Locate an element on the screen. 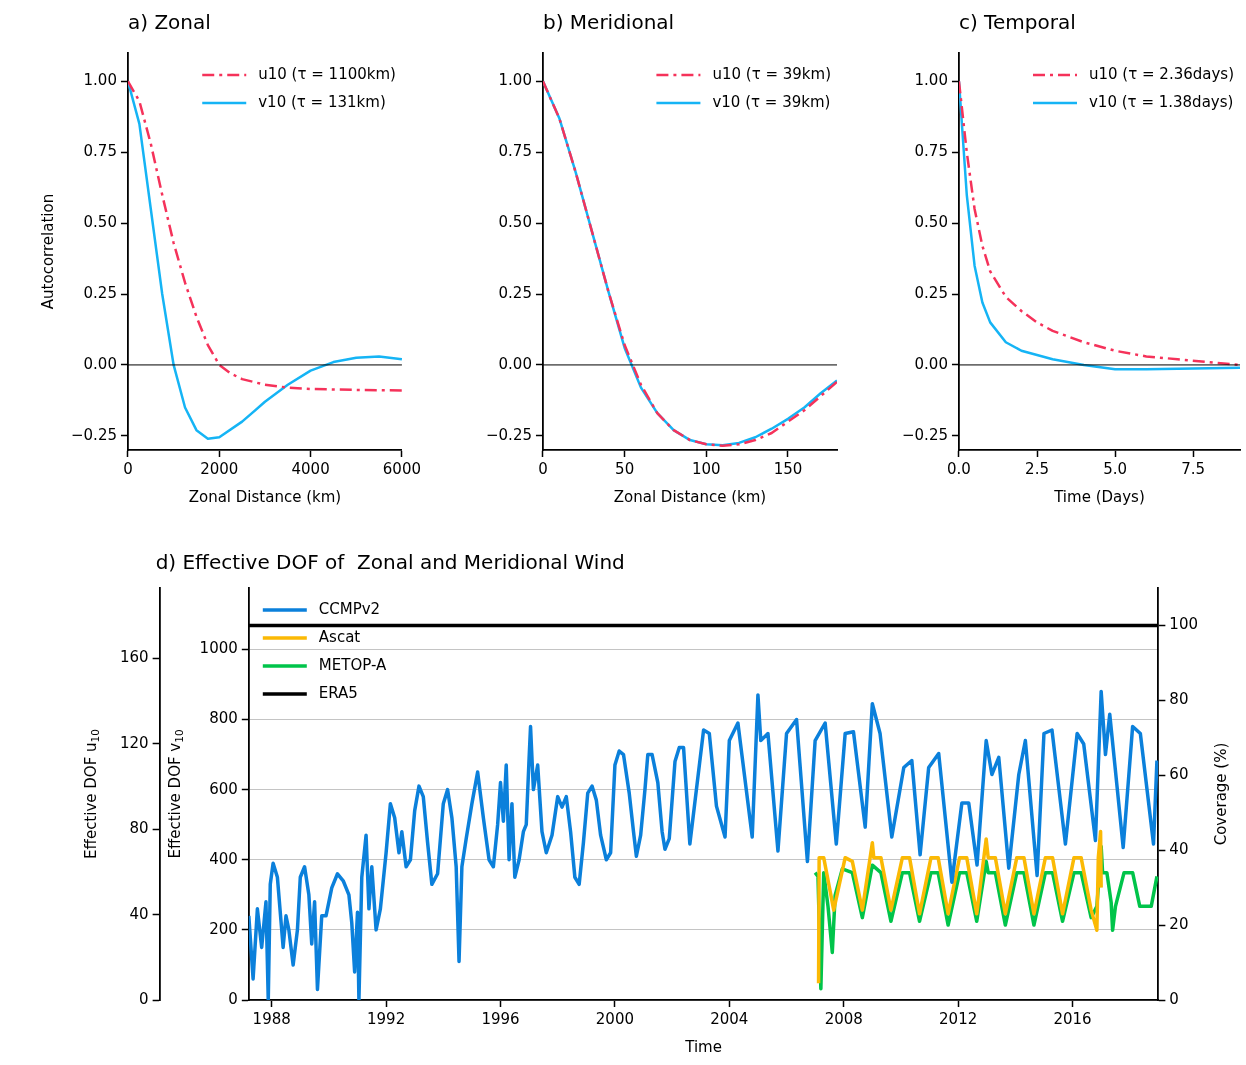 The width and height of the screenshot is (1246, 1065). y-tick-label: 600 is located at coordinates (223, 788).